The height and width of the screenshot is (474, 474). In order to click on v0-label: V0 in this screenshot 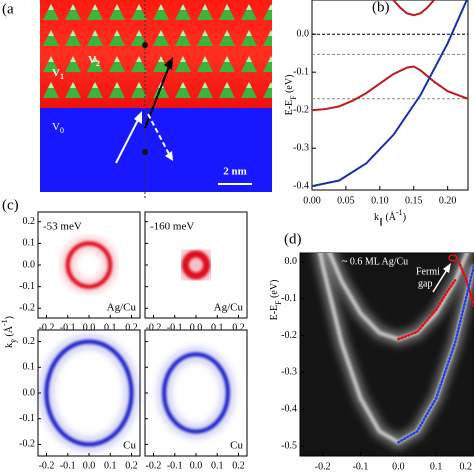, I will do `click(58, 128)`.